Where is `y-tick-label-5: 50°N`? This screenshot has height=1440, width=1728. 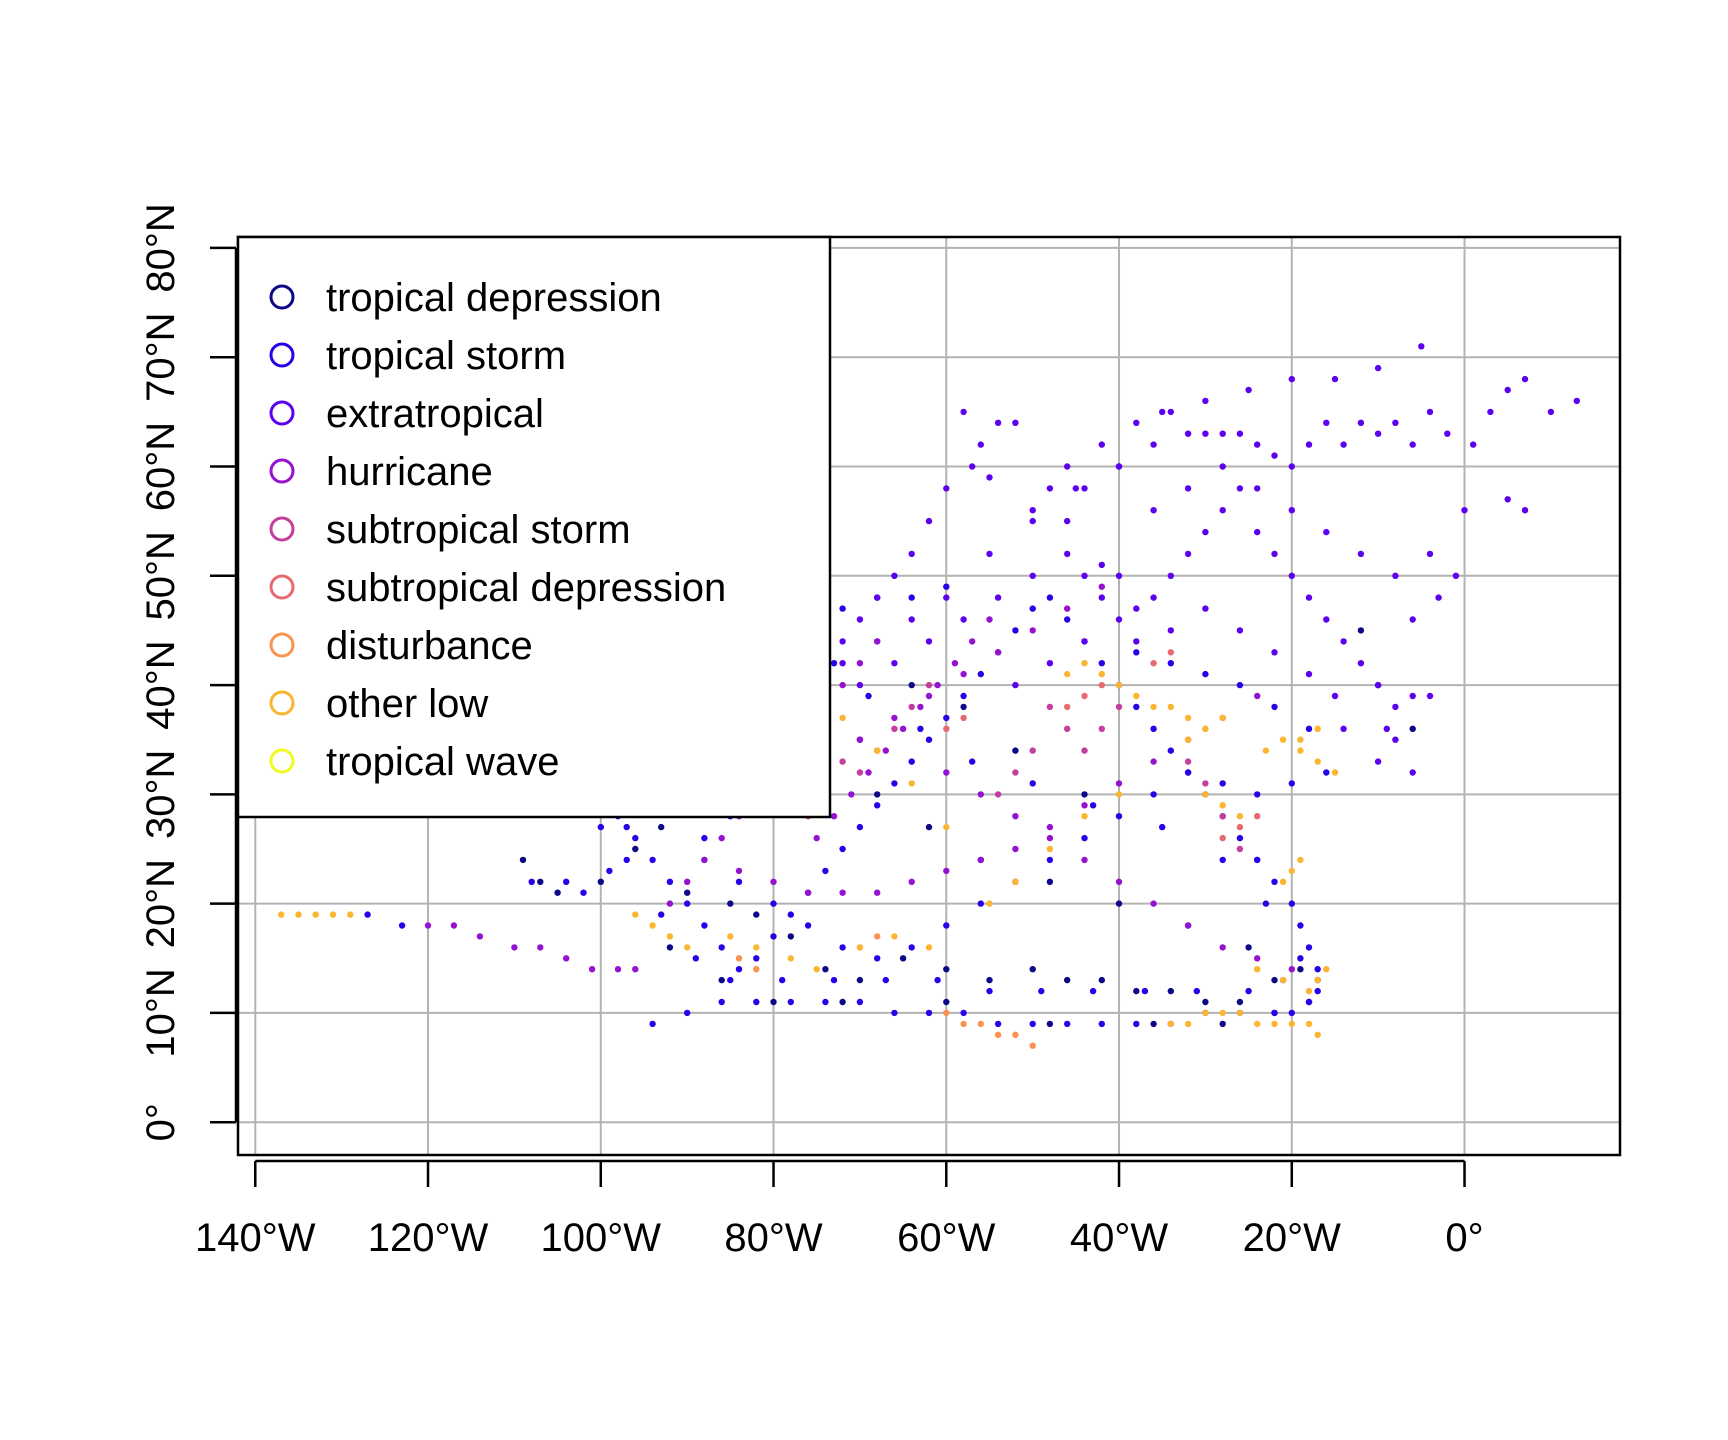
y-tick-label-5: 50°N is located at coordinates (161, 575).